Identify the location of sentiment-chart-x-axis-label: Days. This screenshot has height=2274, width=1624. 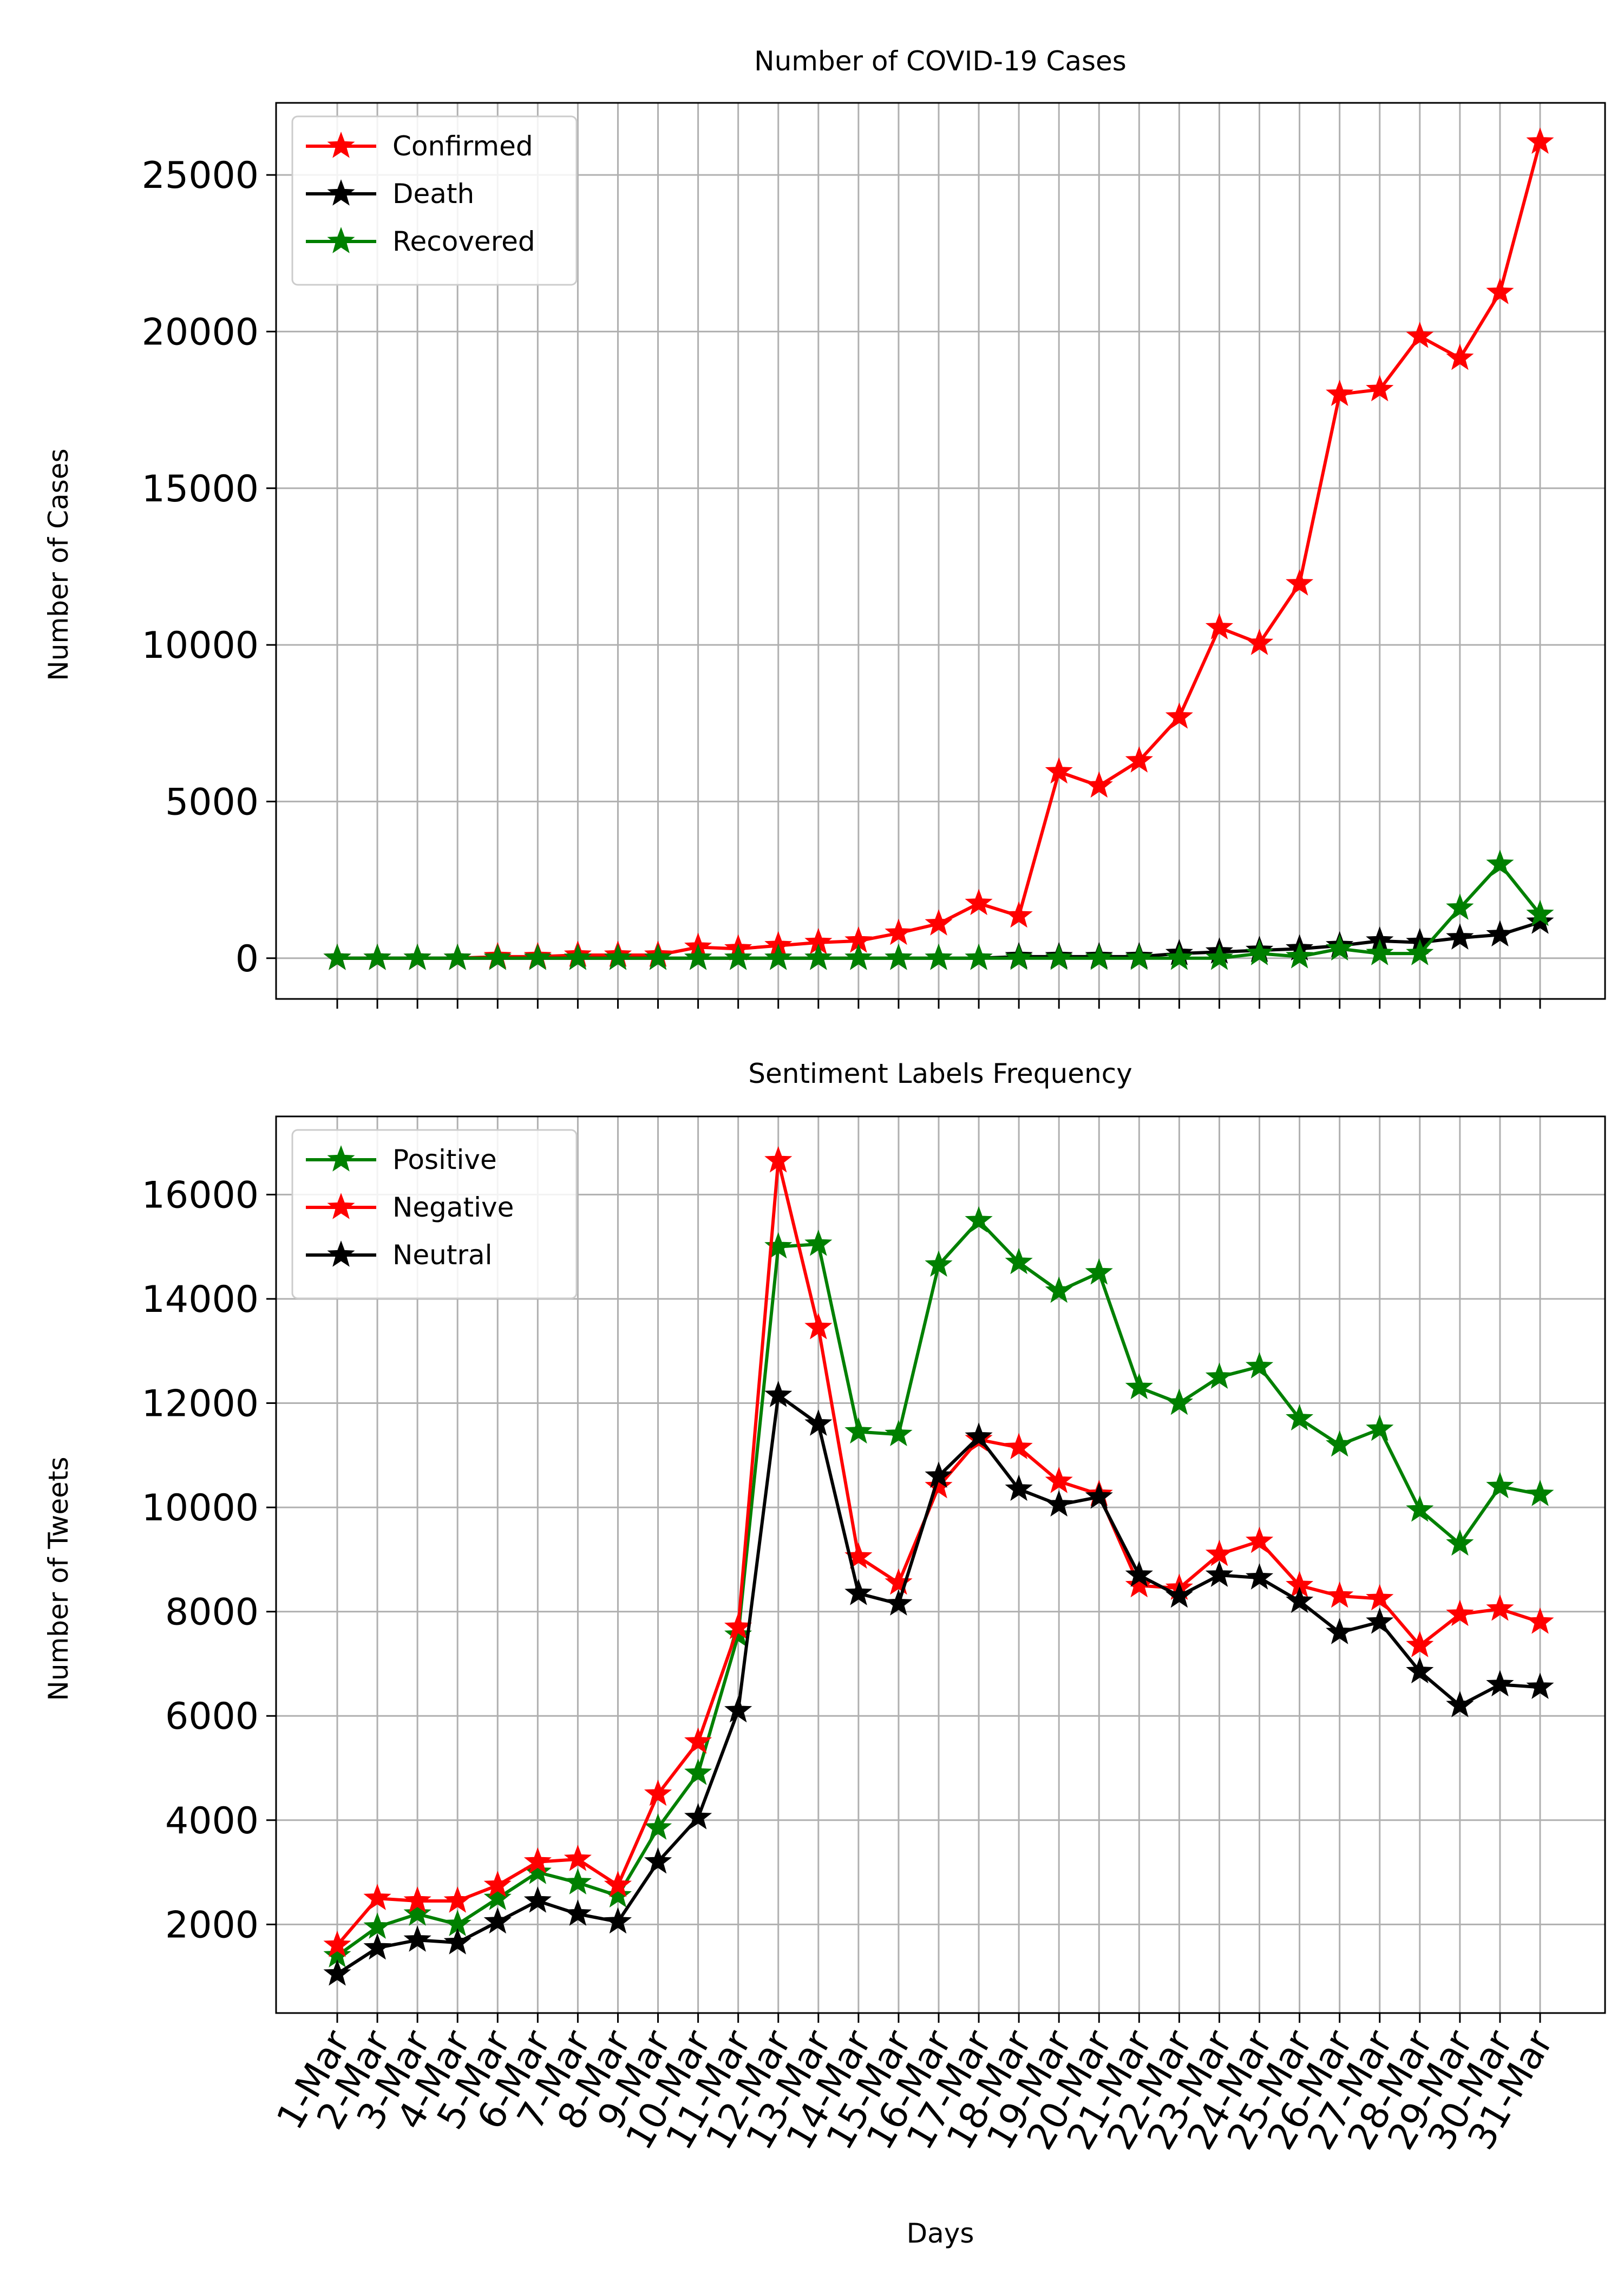
(940, 2234).